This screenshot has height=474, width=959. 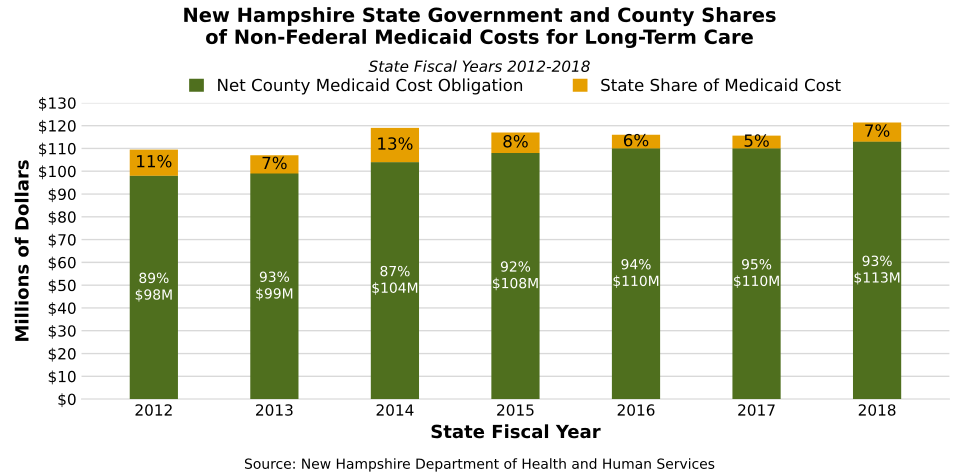 I want to click on chart-title: New Hampshire State Government and County Shares of Non-Federal Medicaid Costs for Long-Term Care, so click(x=480, y=27).